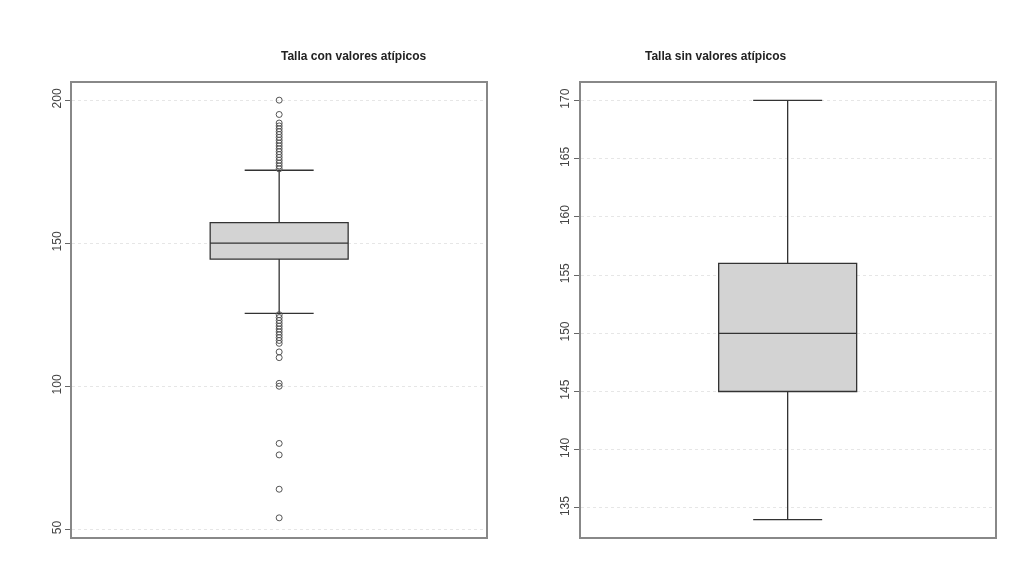  I want to click on y-tick-label: 145, so click(565, 389).